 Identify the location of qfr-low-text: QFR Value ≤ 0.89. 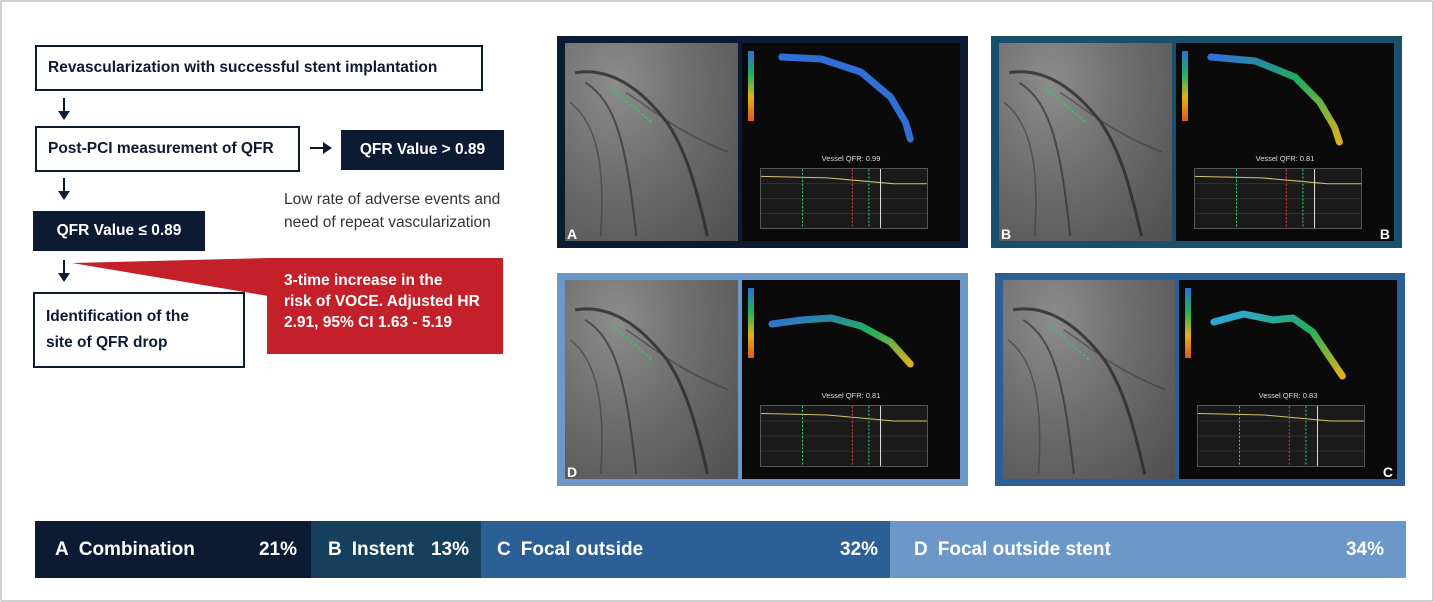
(119, 230).